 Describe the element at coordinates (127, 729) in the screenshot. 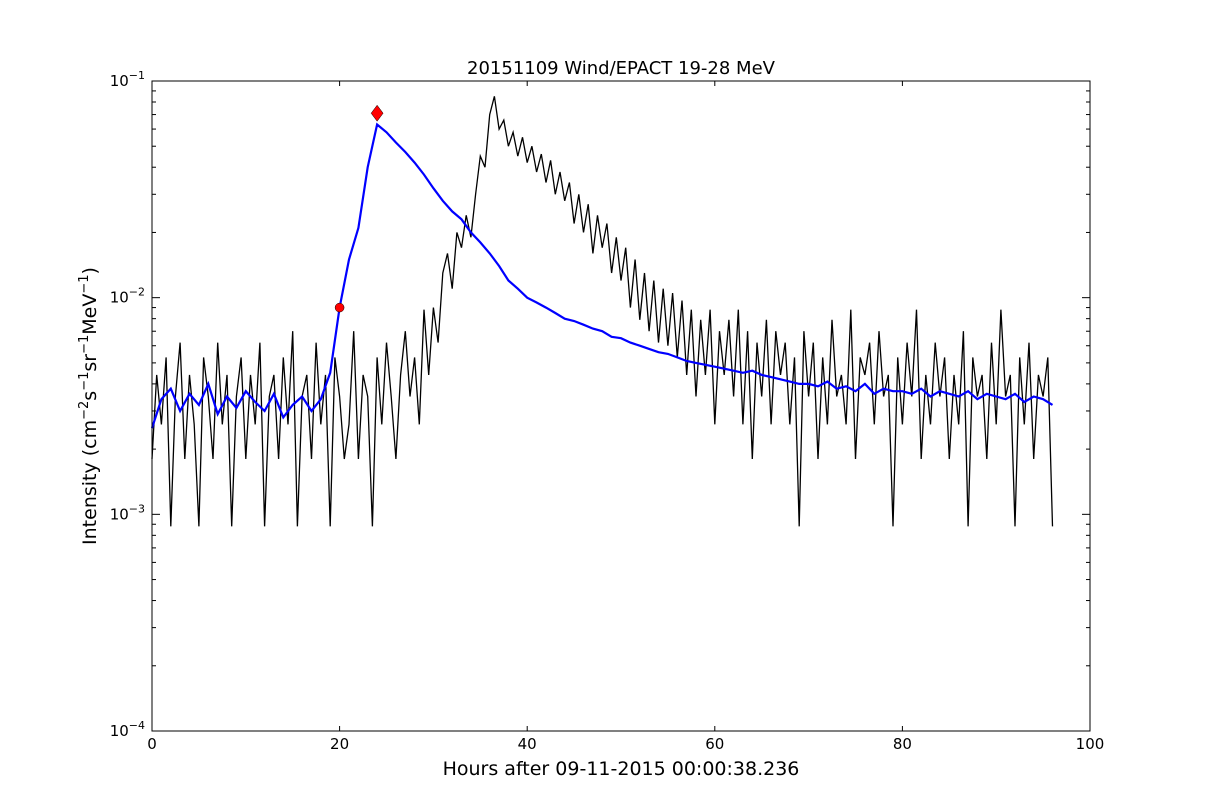

I see `y-tick-label: 10⁻⁴` at that location.